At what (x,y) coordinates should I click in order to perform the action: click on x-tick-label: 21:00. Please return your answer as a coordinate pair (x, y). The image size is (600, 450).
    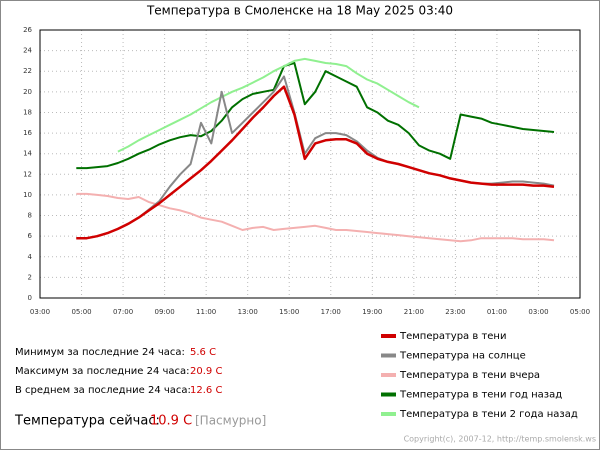
    Looking at the image, I should click on (414, 312).